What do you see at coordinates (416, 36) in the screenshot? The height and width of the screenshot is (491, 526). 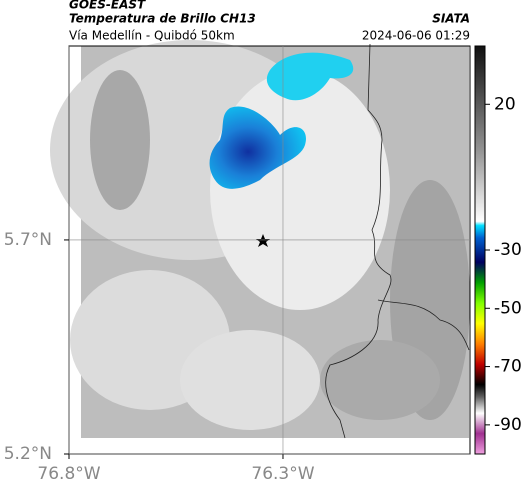 I see `datetime: 2024-06-06 01:29` at bounding box center [416, 36].